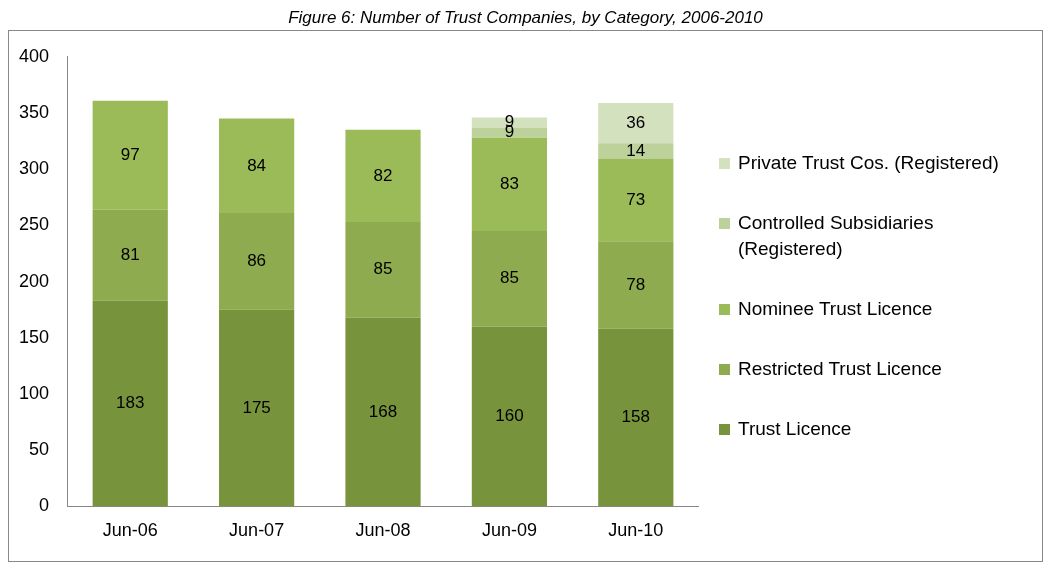 This screenshot has width=1051, height=571. I want to click on legend-label: Trust Licence, so click(795, 429).